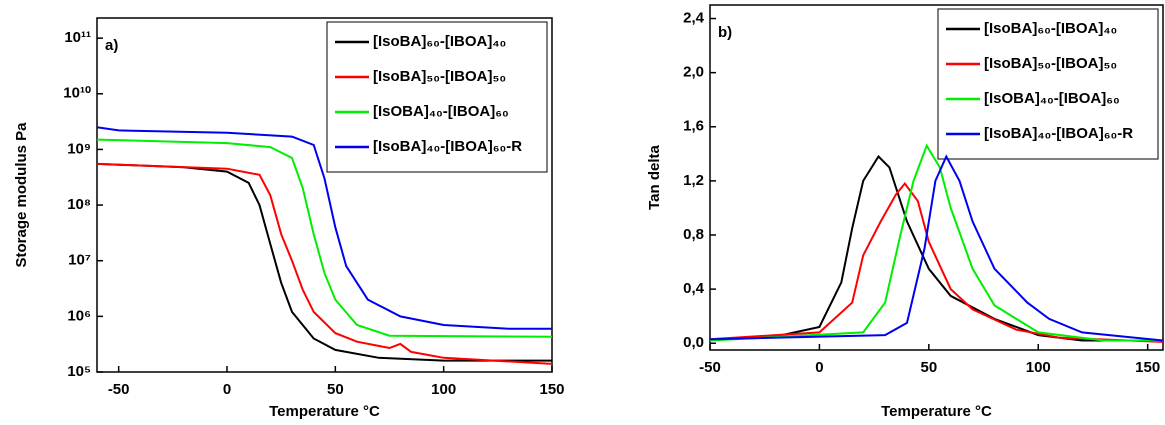  Describe the element at coordinates (21, 195) in the screenshot. I see `y-axis-label: Storage modulus Pa` at that location.